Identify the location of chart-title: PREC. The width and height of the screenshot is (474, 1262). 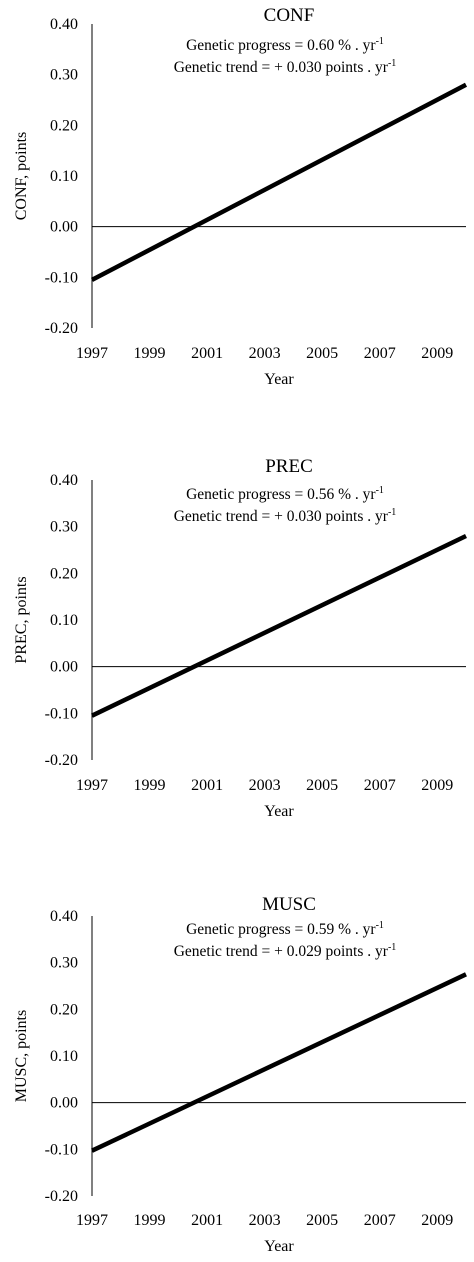
(289, 466).